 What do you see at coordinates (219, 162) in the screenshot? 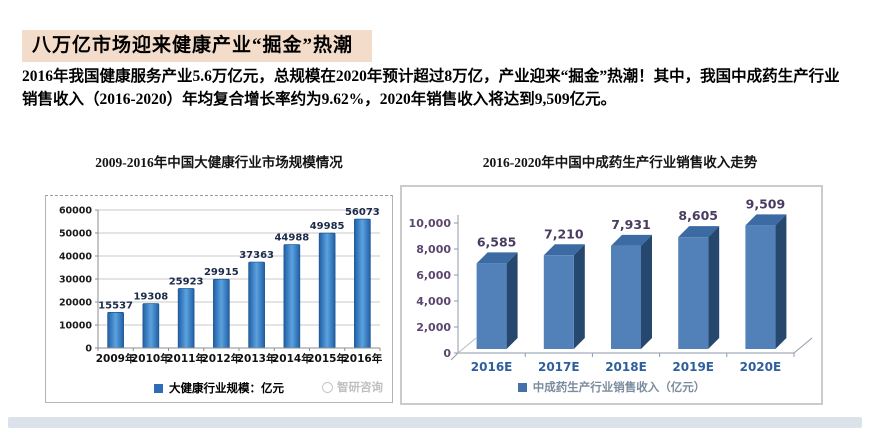
I see `left-chart-title: 2009-2016年中国大健康行业市场规模情况` at bounding box center [219, 162].